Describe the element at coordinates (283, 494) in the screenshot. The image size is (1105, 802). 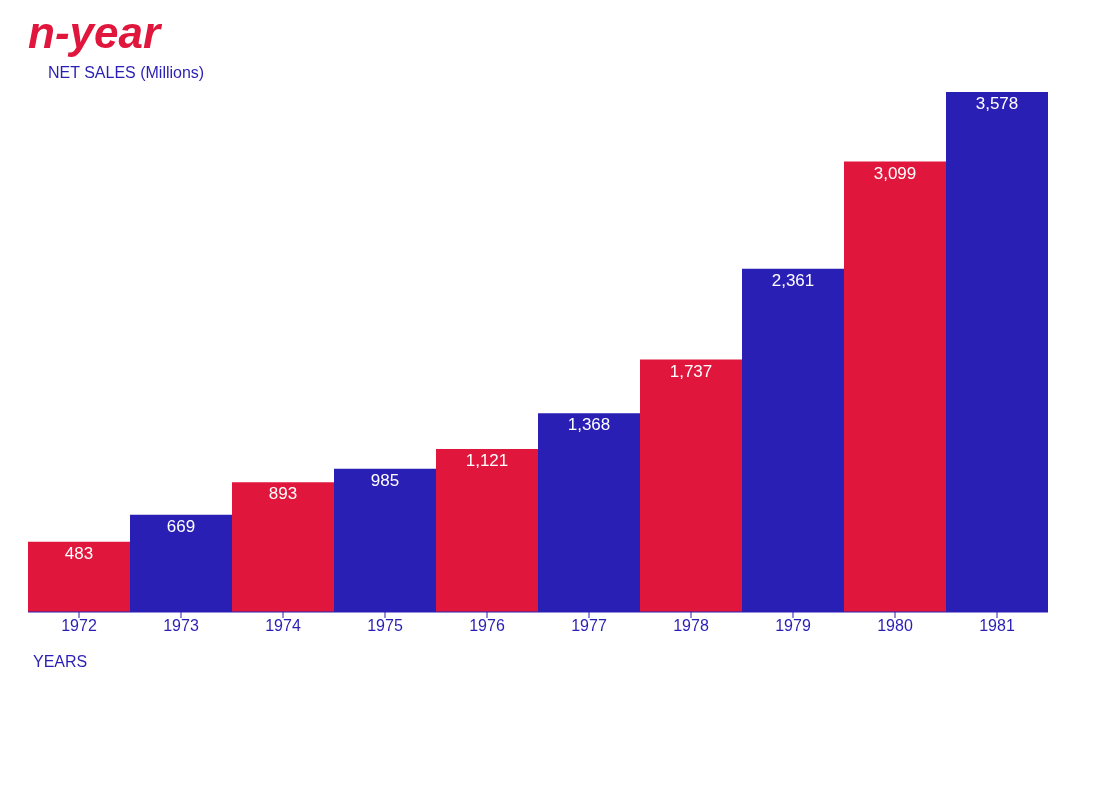
I see `data-label: 893` at that location.